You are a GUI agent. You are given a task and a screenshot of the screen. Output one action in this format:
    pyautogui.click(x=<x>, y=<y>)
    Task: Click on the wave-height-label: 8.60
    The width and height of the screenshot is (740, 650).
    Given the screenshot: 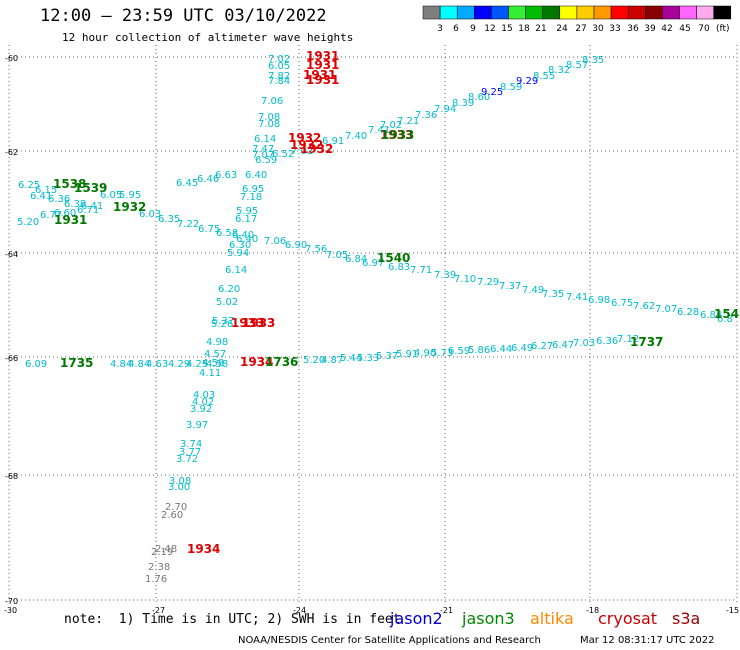 What is the action you would take?
    pyautogui.click(x=479, y=97)
    